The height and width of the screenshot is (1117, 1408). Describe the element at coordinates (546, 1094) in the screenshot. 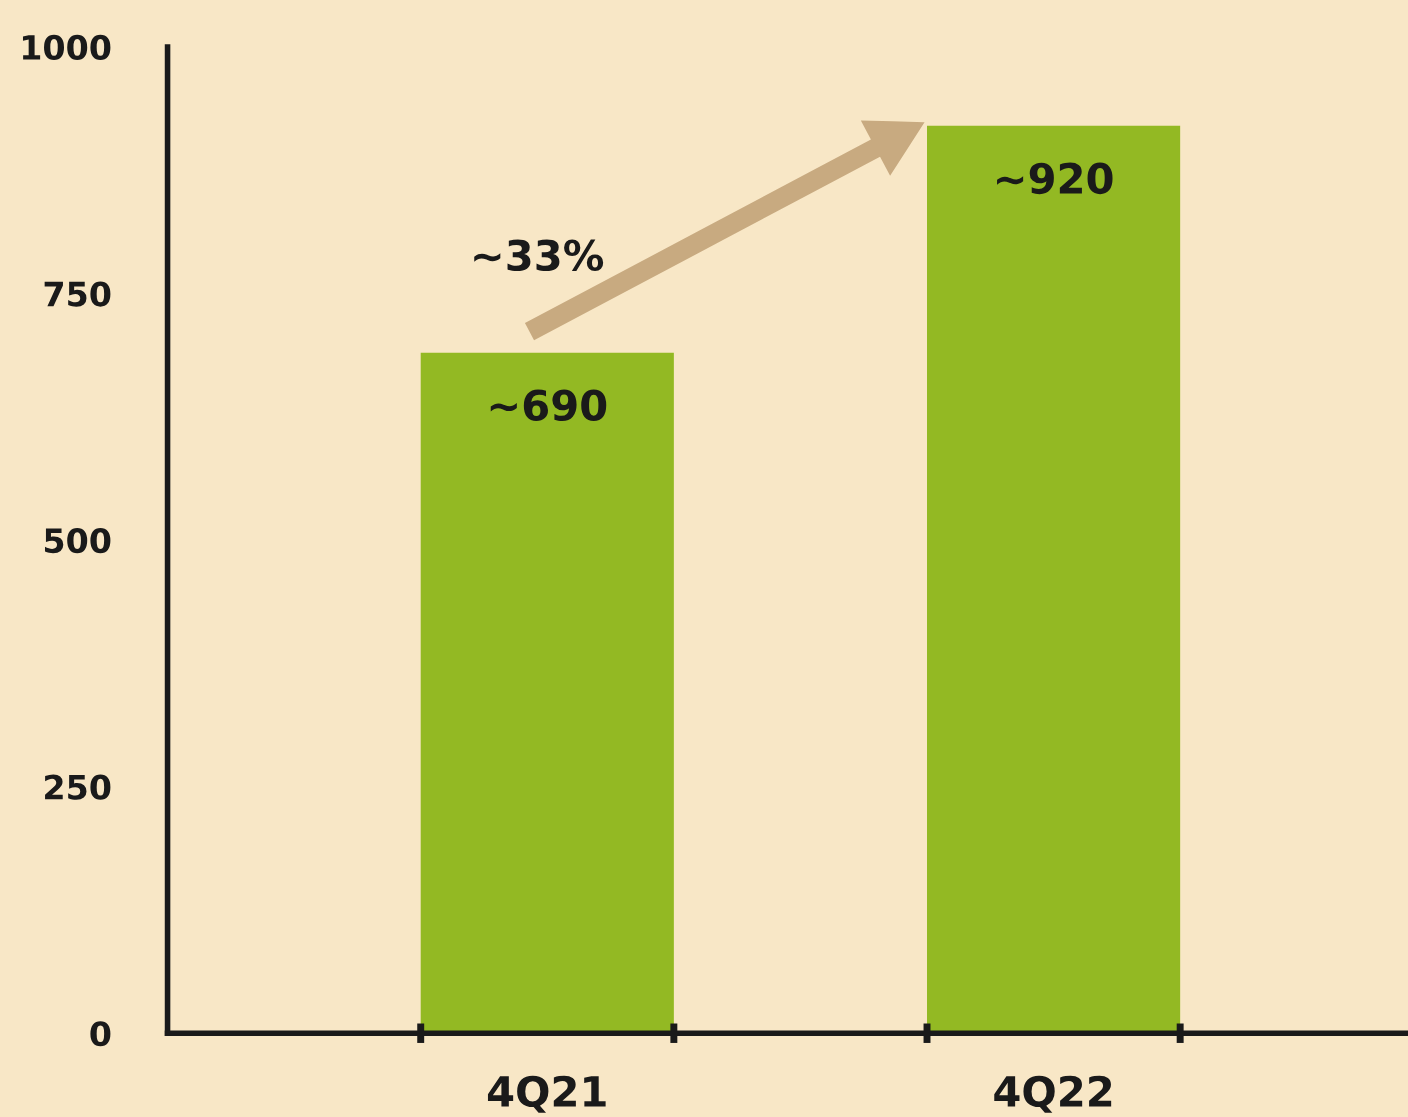

I see `x-tick-label: 4Q21` at that location.